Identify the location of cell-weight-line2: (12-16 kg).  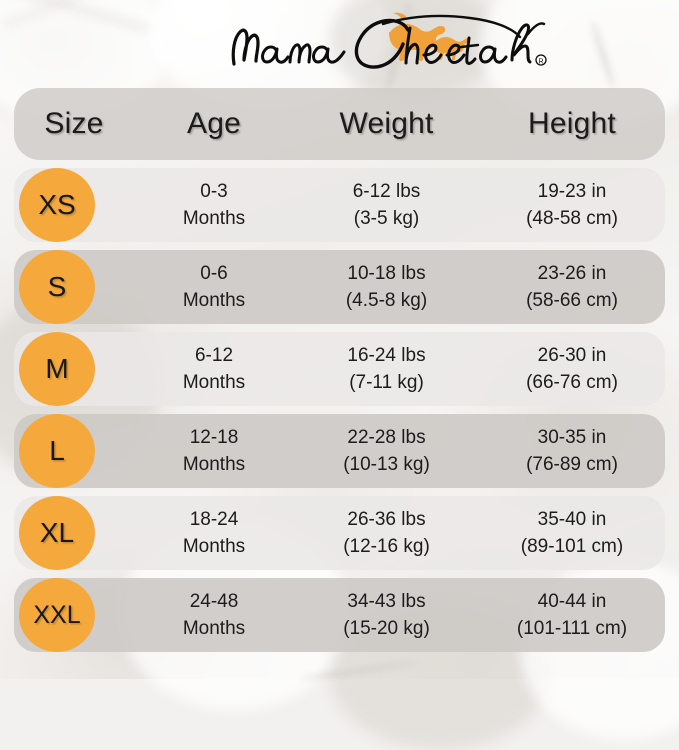
(386, 546).